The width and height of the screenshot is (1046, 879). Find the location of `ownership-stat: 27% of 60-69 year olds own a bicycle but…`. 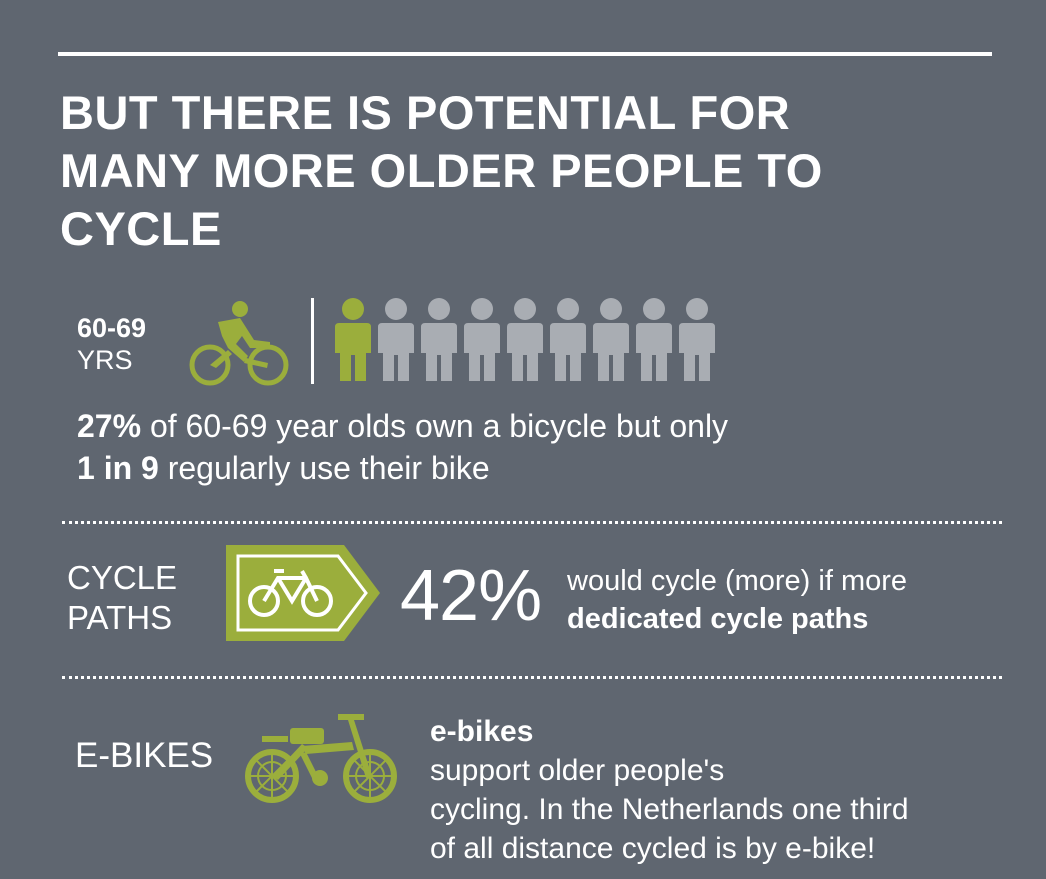

ownership-stat: 27% of 60-69 year olds own a bicycle but… is located at coordinates (527, 447).